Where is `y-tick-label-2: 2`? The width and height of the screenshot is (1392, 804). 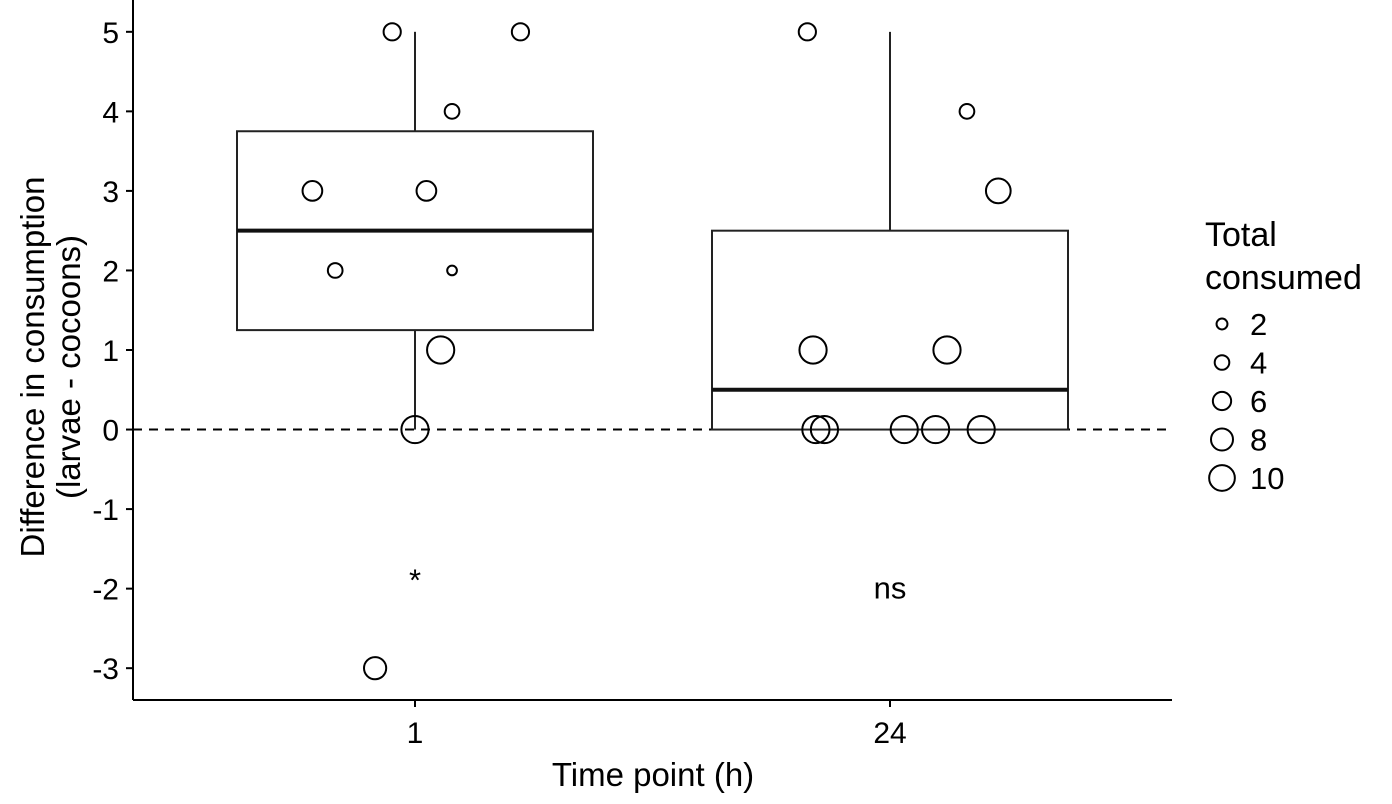
y-tick-label-2: 2 is located at coordinates (110, 271).